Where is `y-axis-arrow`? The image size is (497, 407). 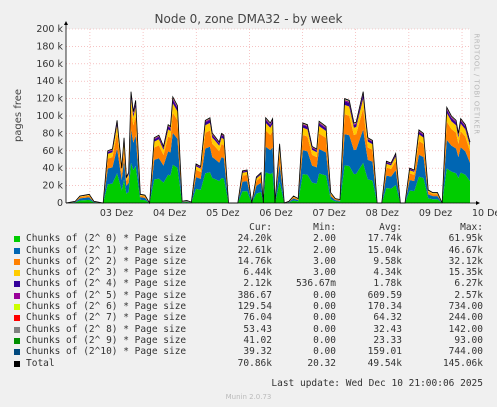 y-axis-arrow is located at coordinates (66, 23).